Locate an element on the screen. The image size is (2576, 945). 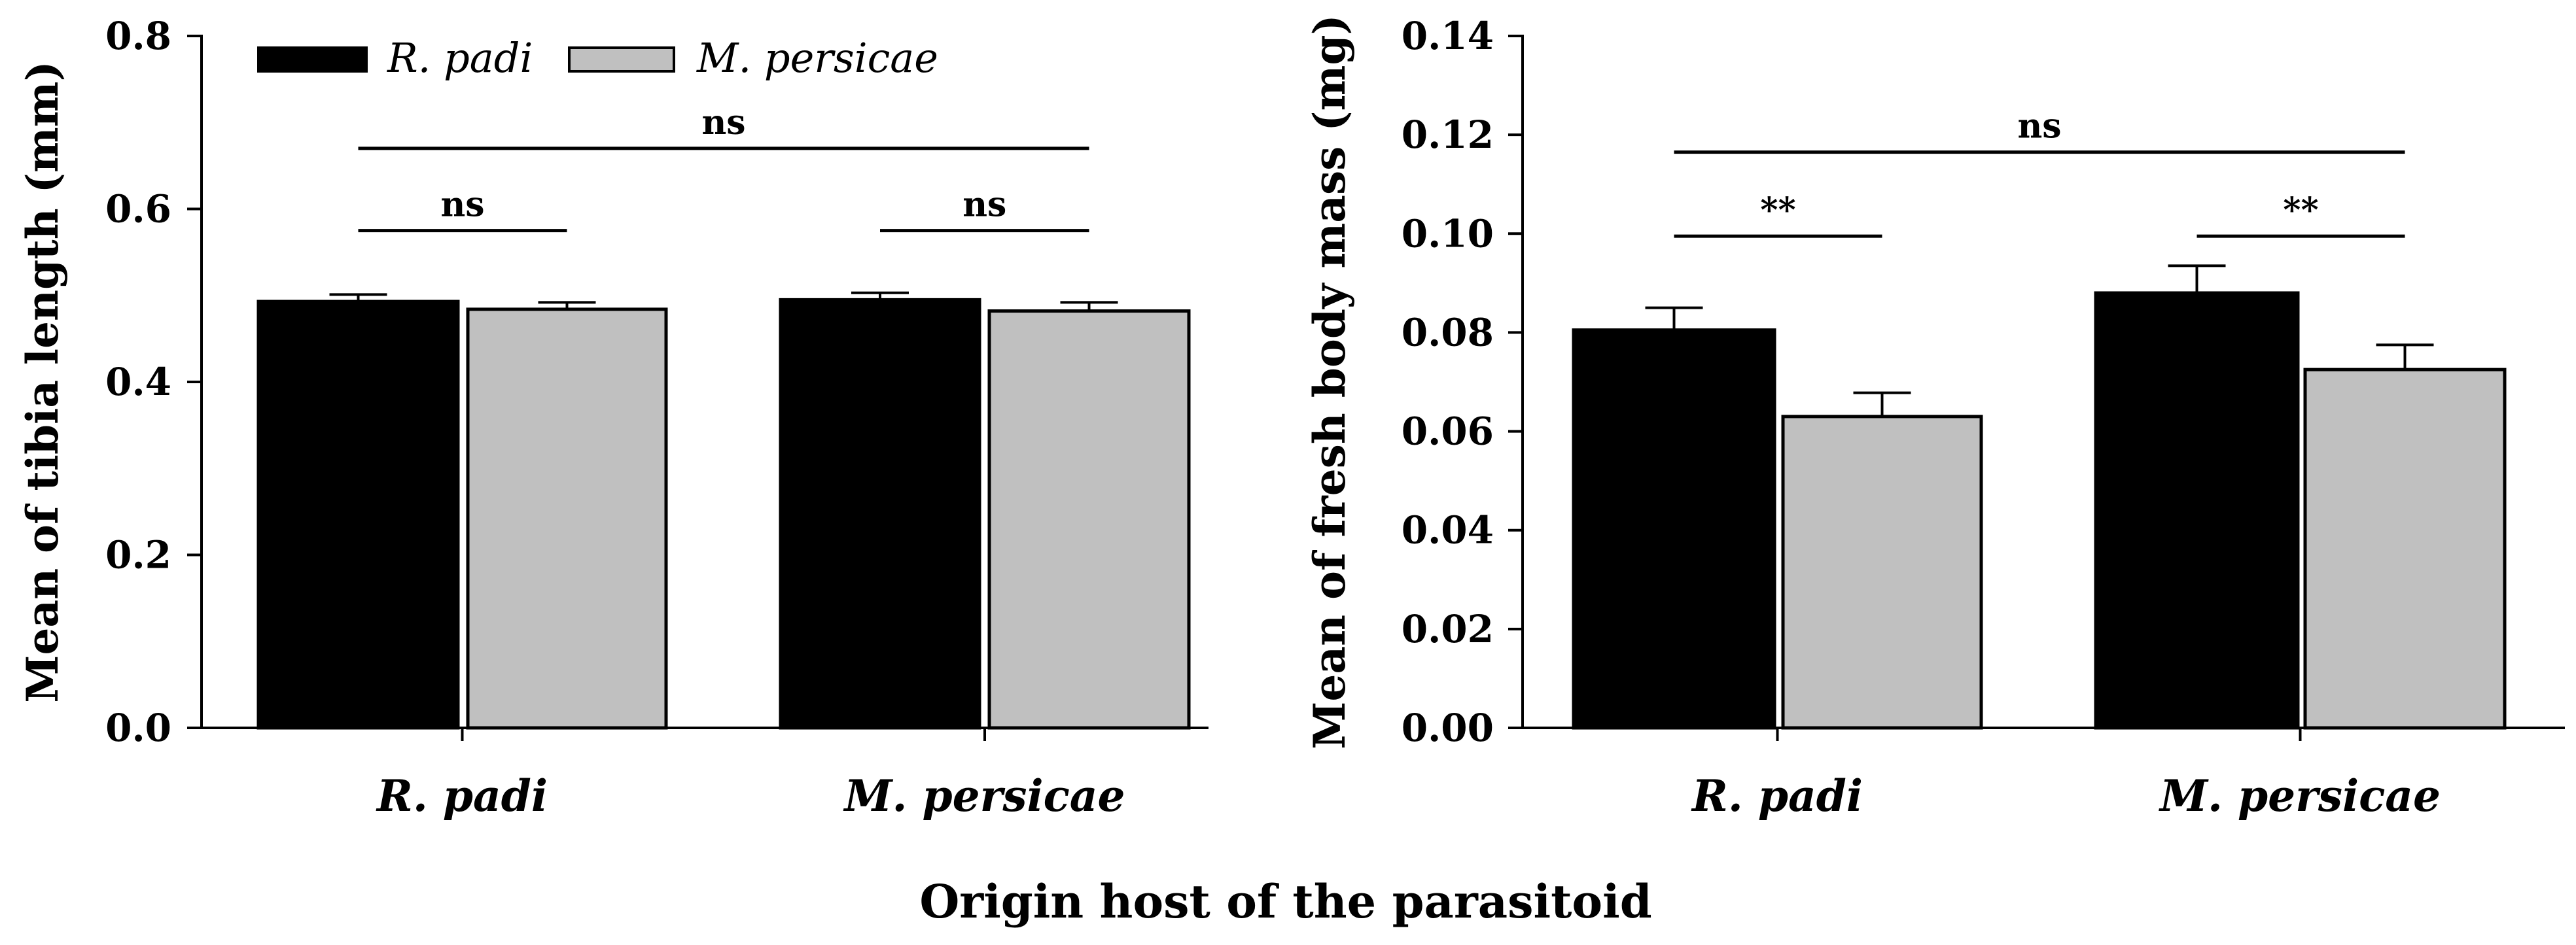
y-tick-label: 0.12 is located at coordinates (1448, 134).